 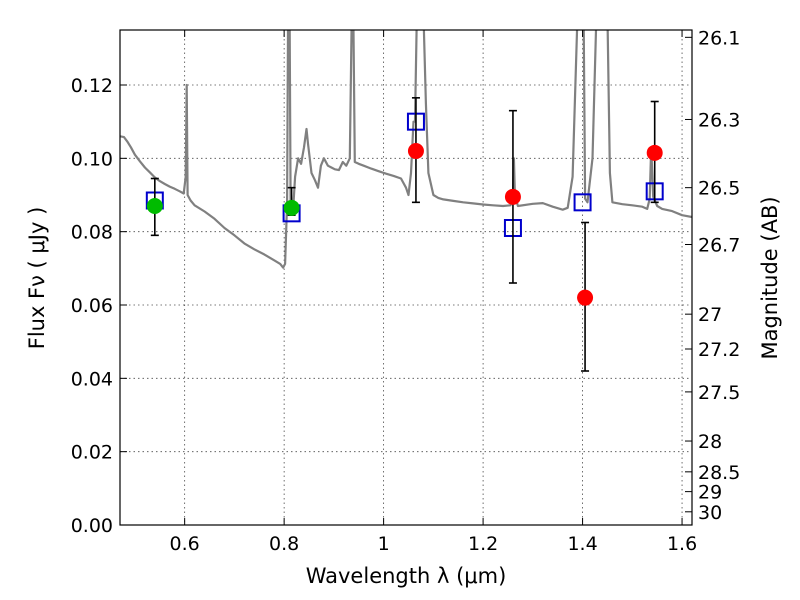 What do you see at coordinates (92, 86) in the screenshot?
I see `y-tick-label: 0.12` at bounding box center [92, 86].